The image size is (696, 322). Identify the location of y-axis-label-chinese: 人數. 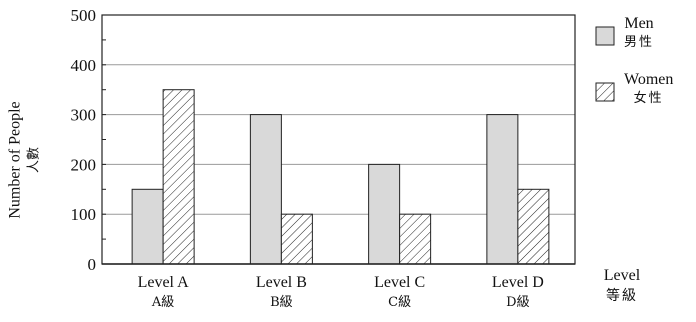
(34, 160).